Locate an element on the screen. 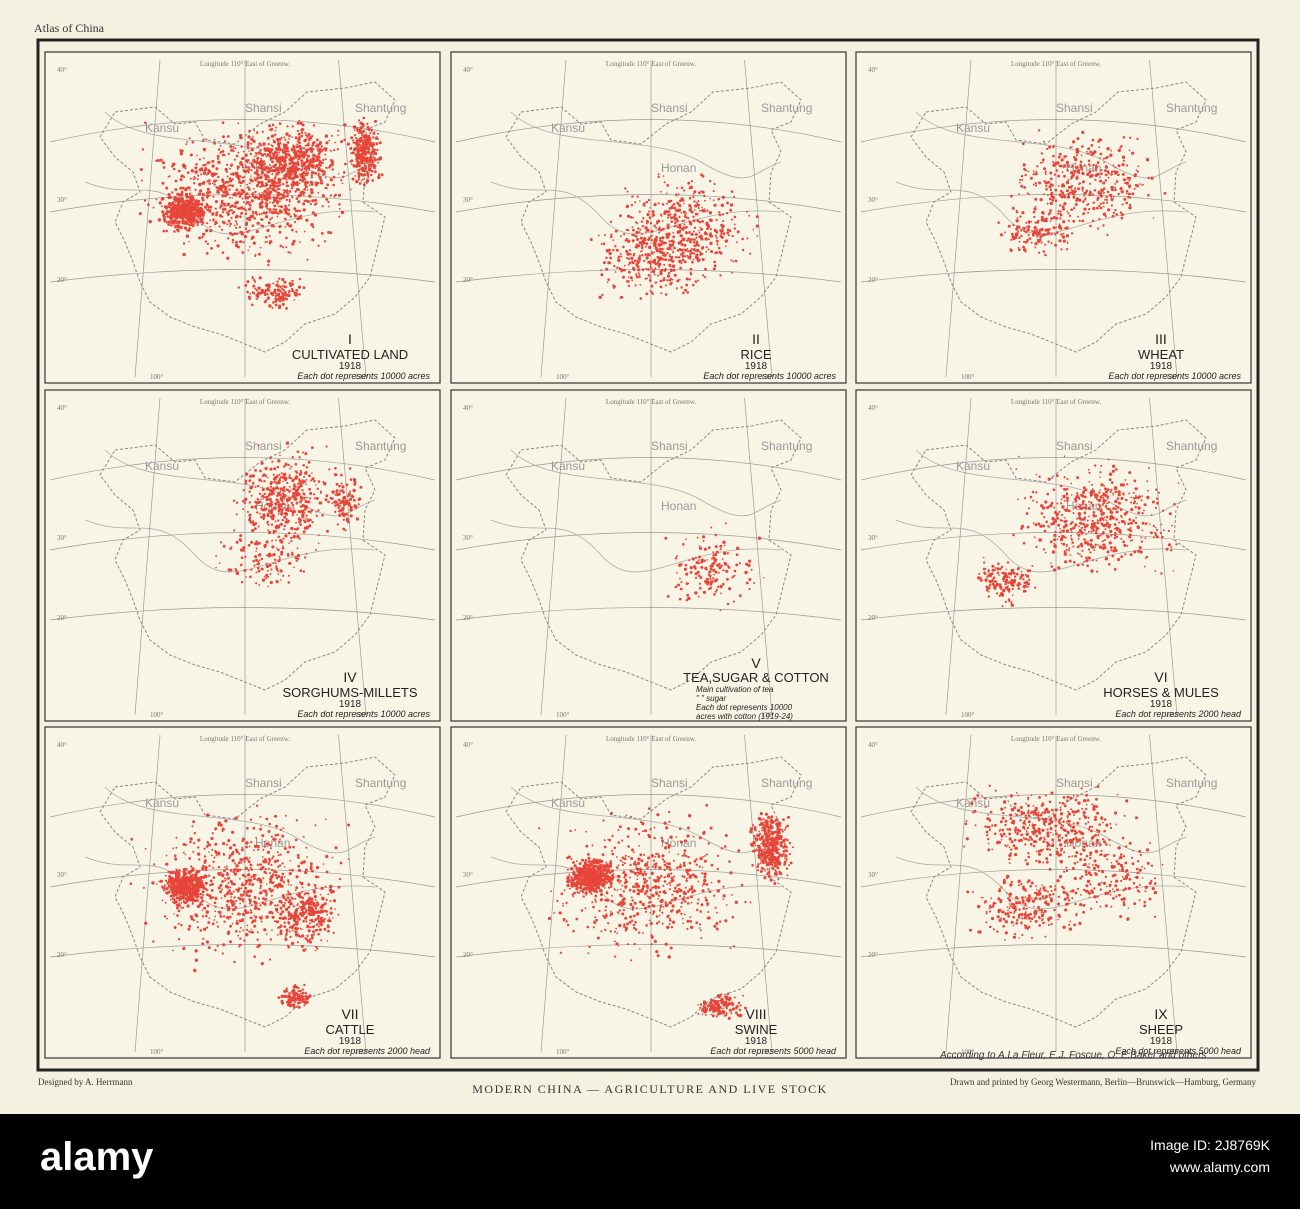 Image resolution: width=1300 pixels, height=1209 pixels. meridian is located at coordinates (352, 218).